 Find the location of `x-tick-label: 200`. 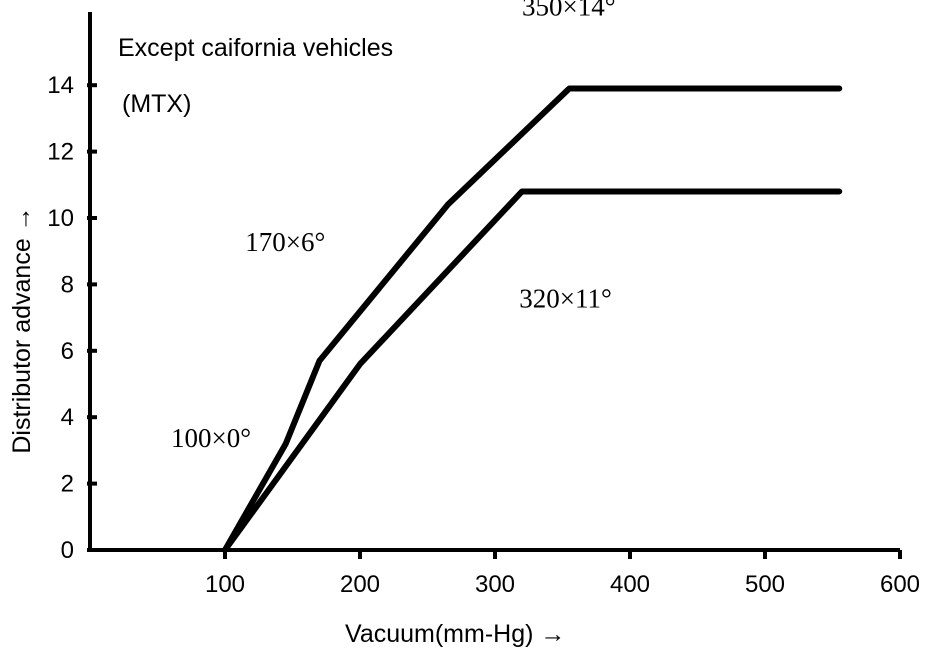

x-tick-label: 200 is located at coordinates (360, 584).